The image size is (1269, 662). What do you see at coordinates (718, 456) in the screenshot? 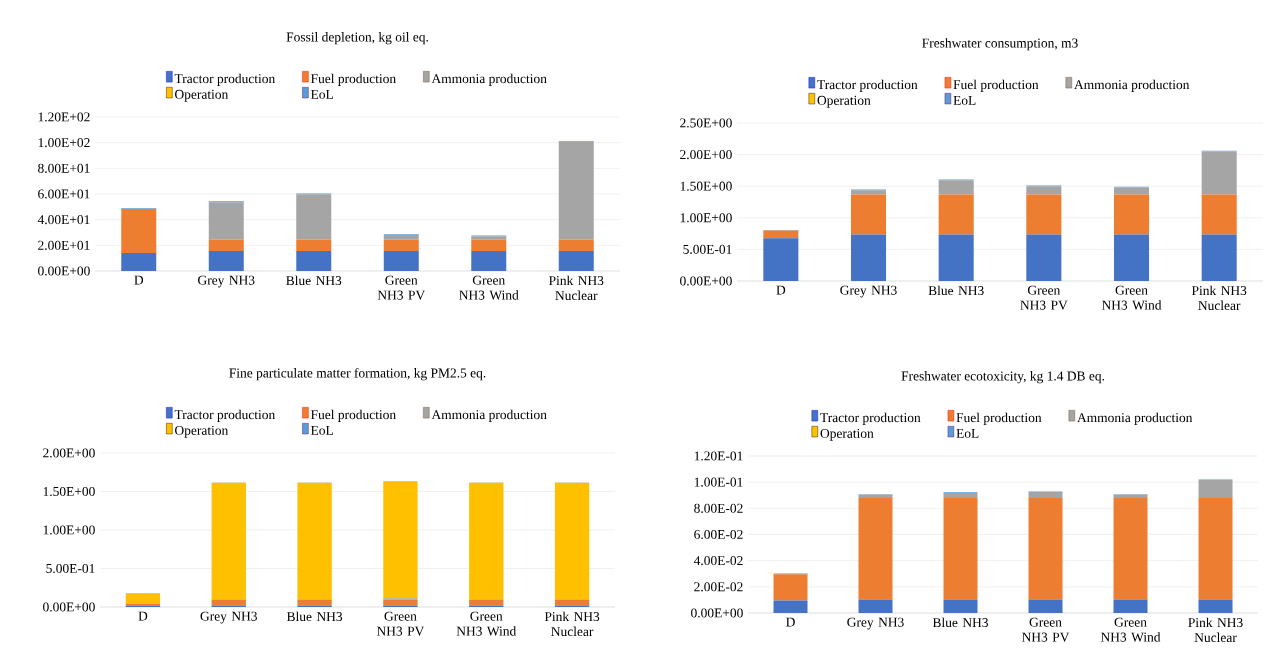
I see `y-tick-label: 1.20E-01` at bounding box center [718, 456].